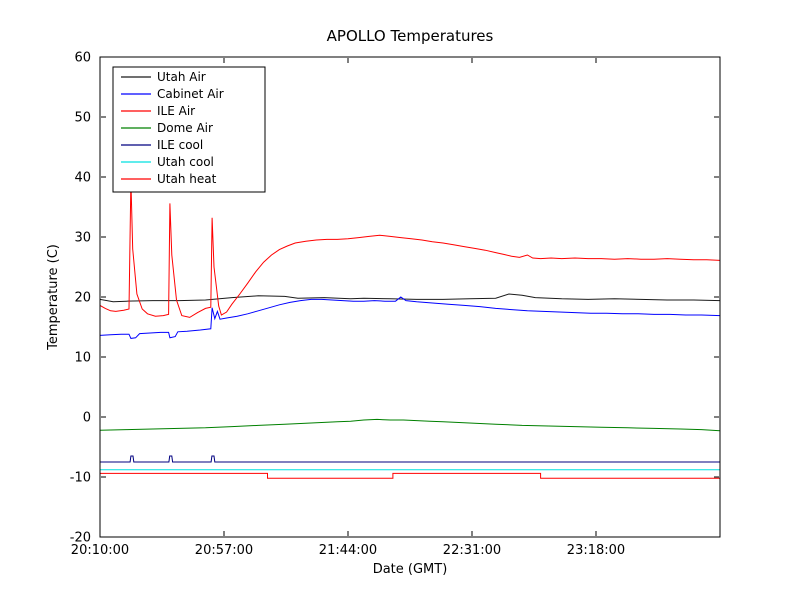 This screenshot has height=604, width=800. What do you see at coordinates (410, 475) in the screenshot?
I see `series-utah-heat` at bounding box center [410, 475].